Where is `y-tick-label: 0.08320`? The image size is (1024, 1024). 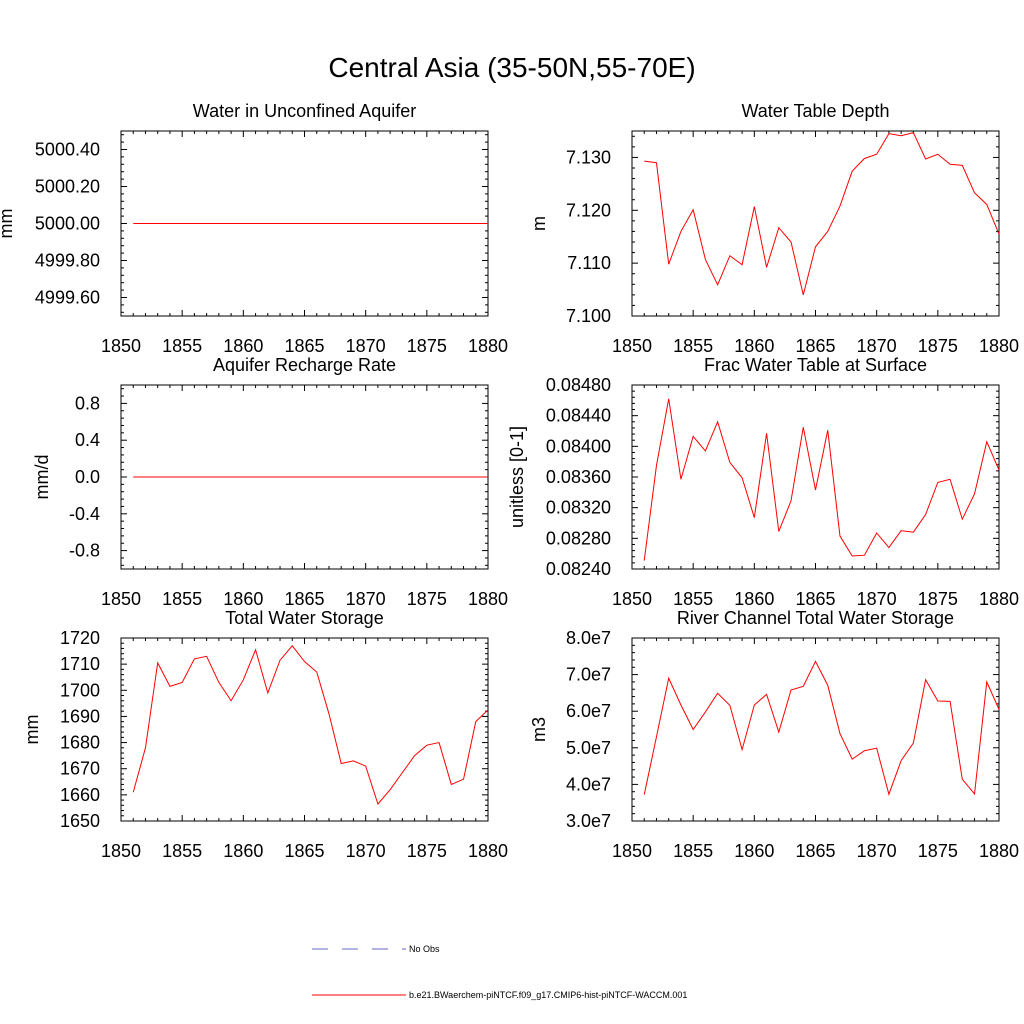
y-tick-label: 0.08320 is located at coordinates (578, 508).